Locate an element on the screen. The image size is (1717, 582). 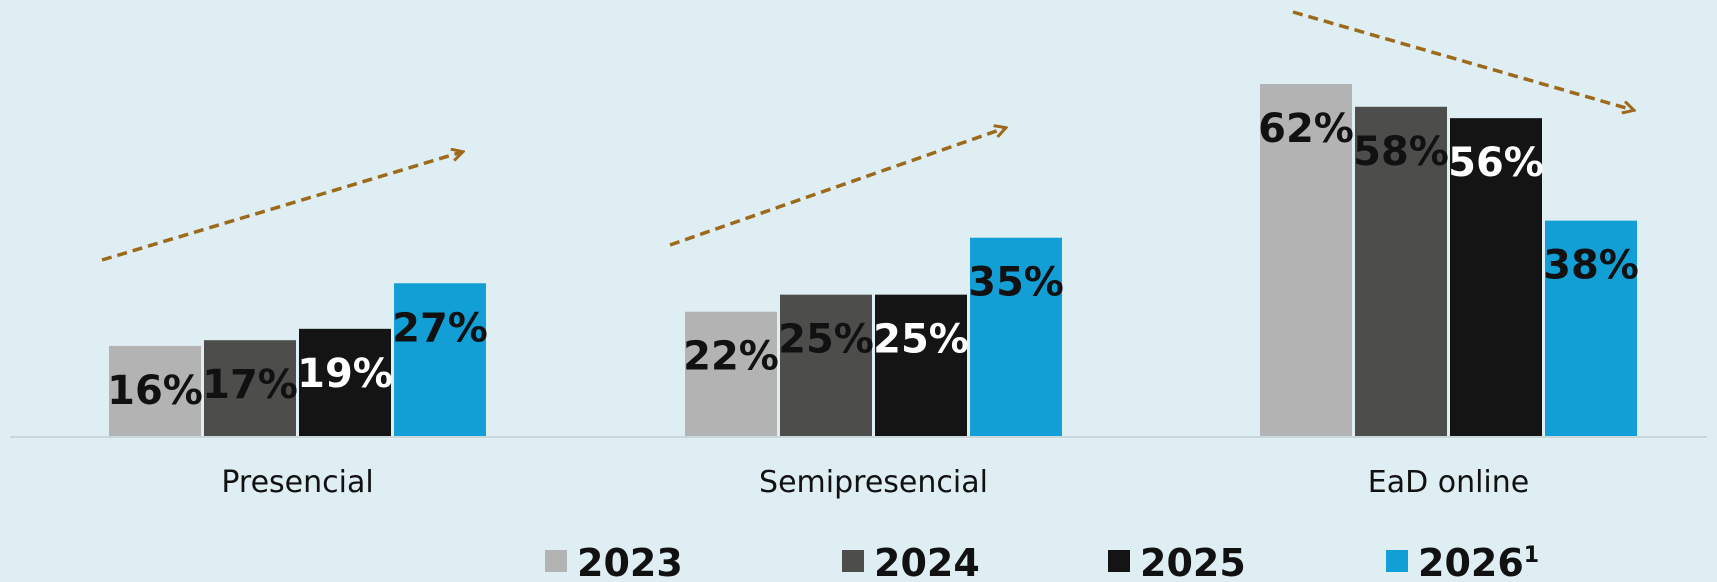
bar-ead-online-2025 is located at coordinates (1496, 278).